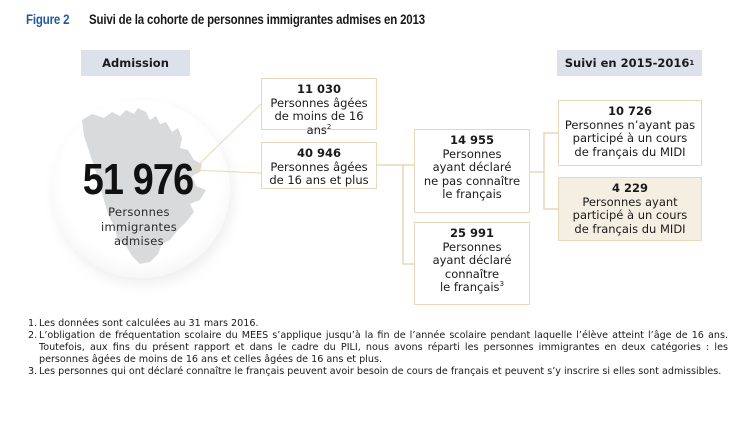 Image resolution: width=749 pixels, height=422 pixels. I want to click on suivi-header: Suivi en 2015-2016 1, so click(629, 63).